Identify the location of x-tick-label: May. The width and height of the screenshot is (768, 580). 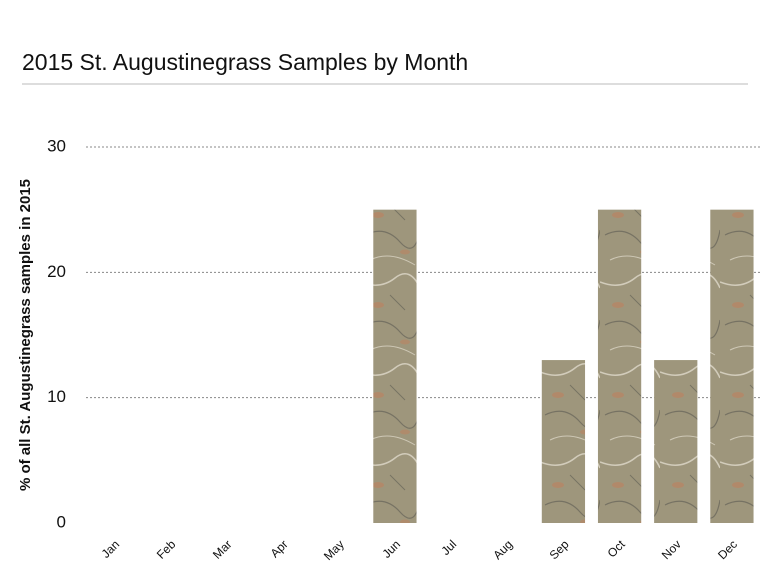
(334, 550).